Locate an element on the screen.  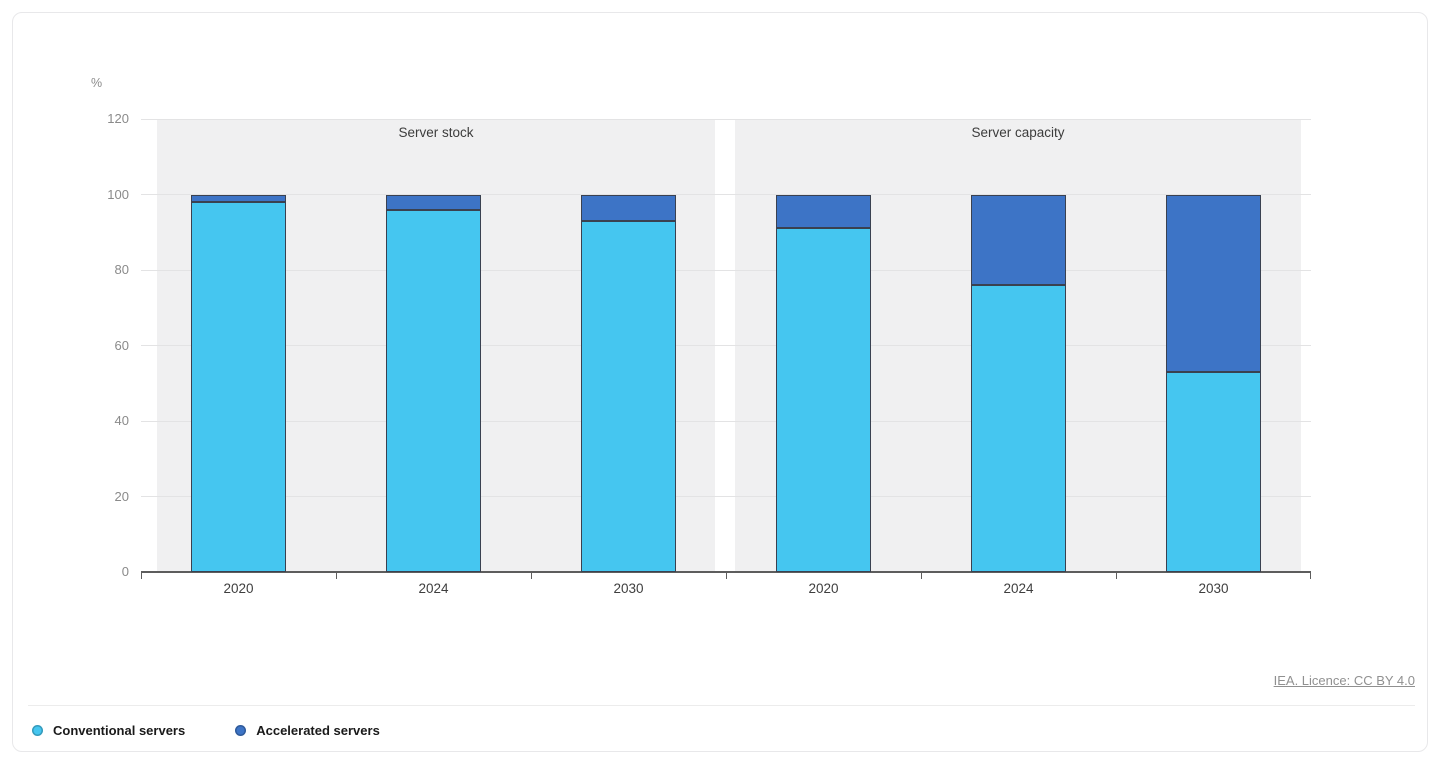
bar-segment-accelerated-server-capacity-2020 is located at coordinates (823, 211).